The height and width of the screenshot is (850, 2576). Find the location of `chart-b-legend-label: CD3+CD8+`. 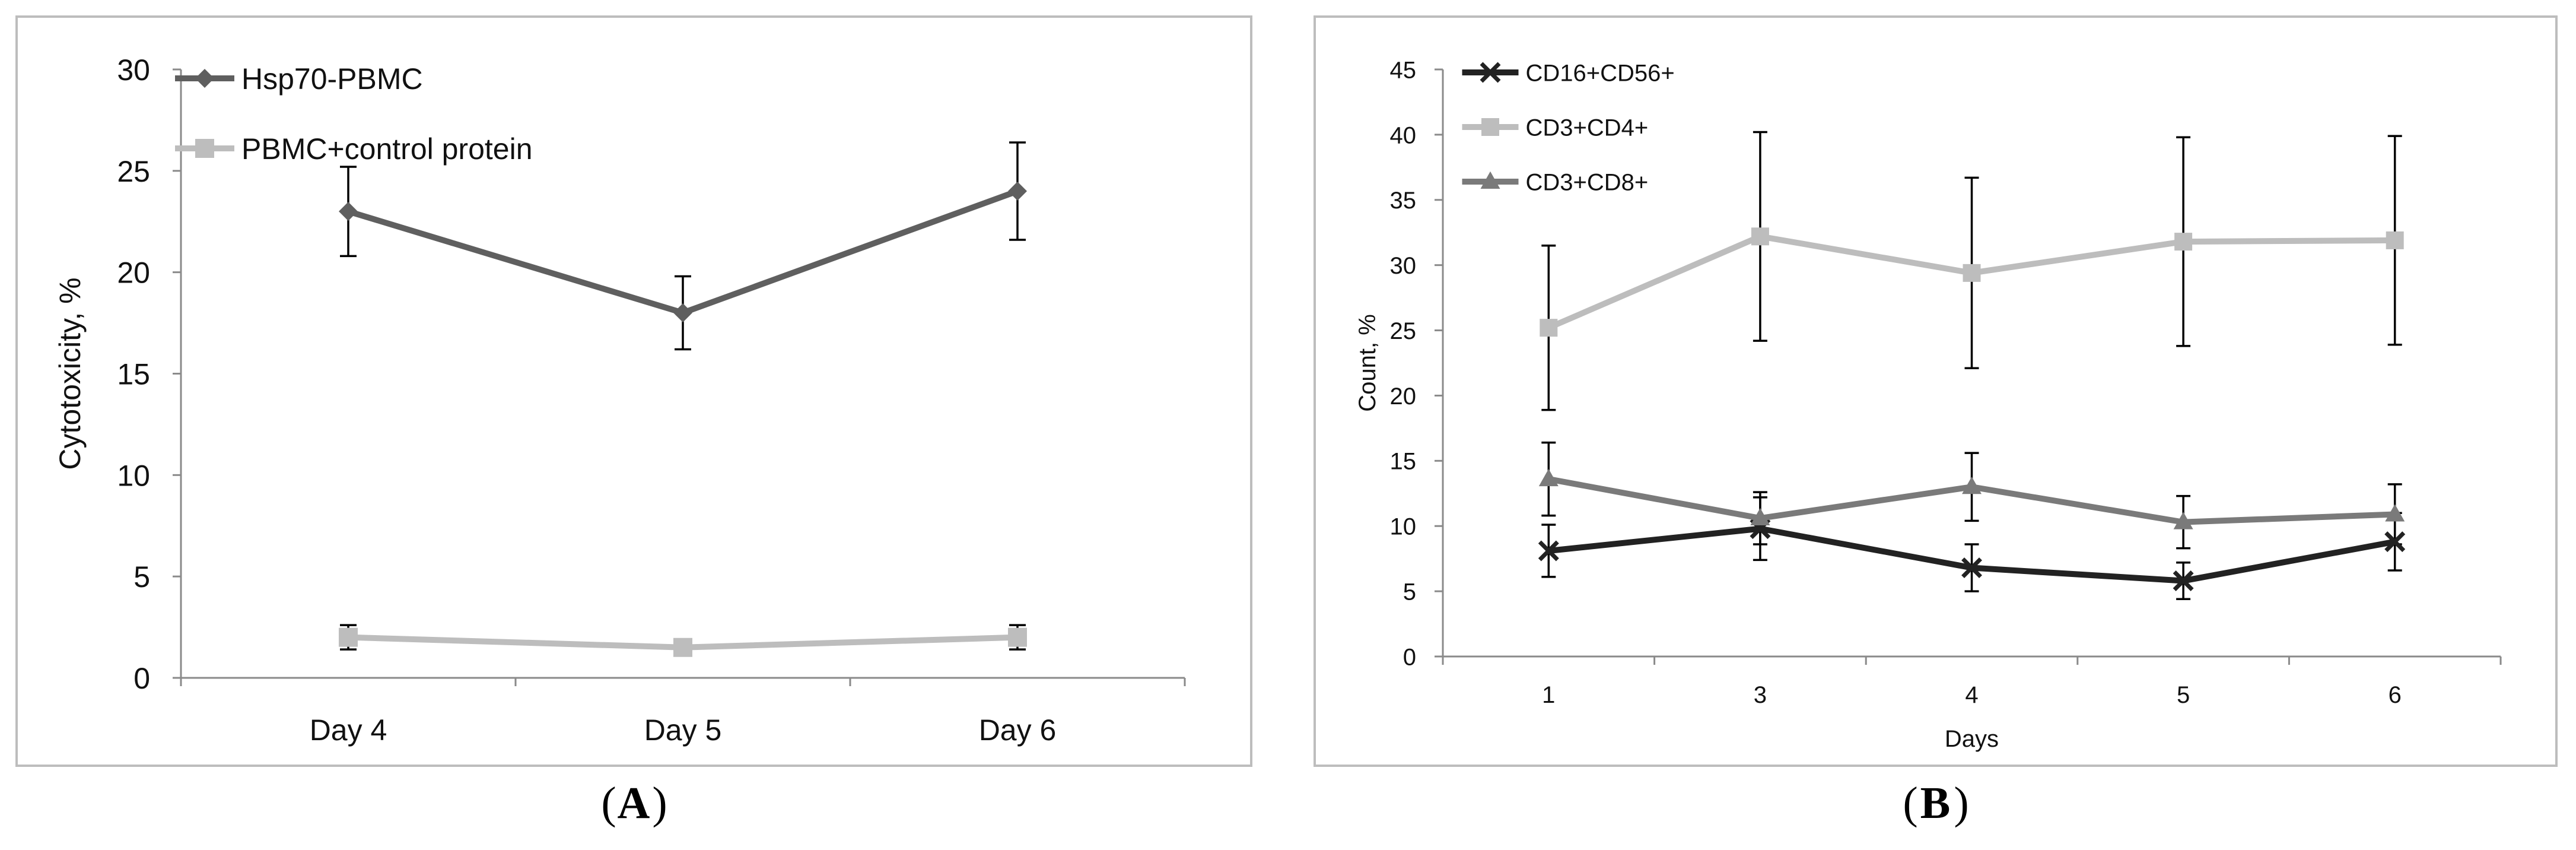

chart-b-legend-label: CD3+CD8+ is located at coordinates (1587, 182).